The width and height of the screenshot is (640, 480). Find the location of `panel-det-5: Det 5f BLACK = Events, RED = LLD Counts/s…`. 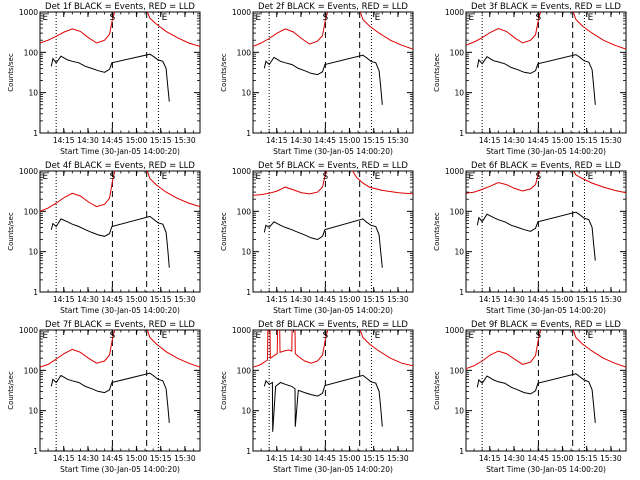

panel-det-5: Det 5f BLACK = Events, RED = LLD Counts/s… is located at coordinates (317, 238).